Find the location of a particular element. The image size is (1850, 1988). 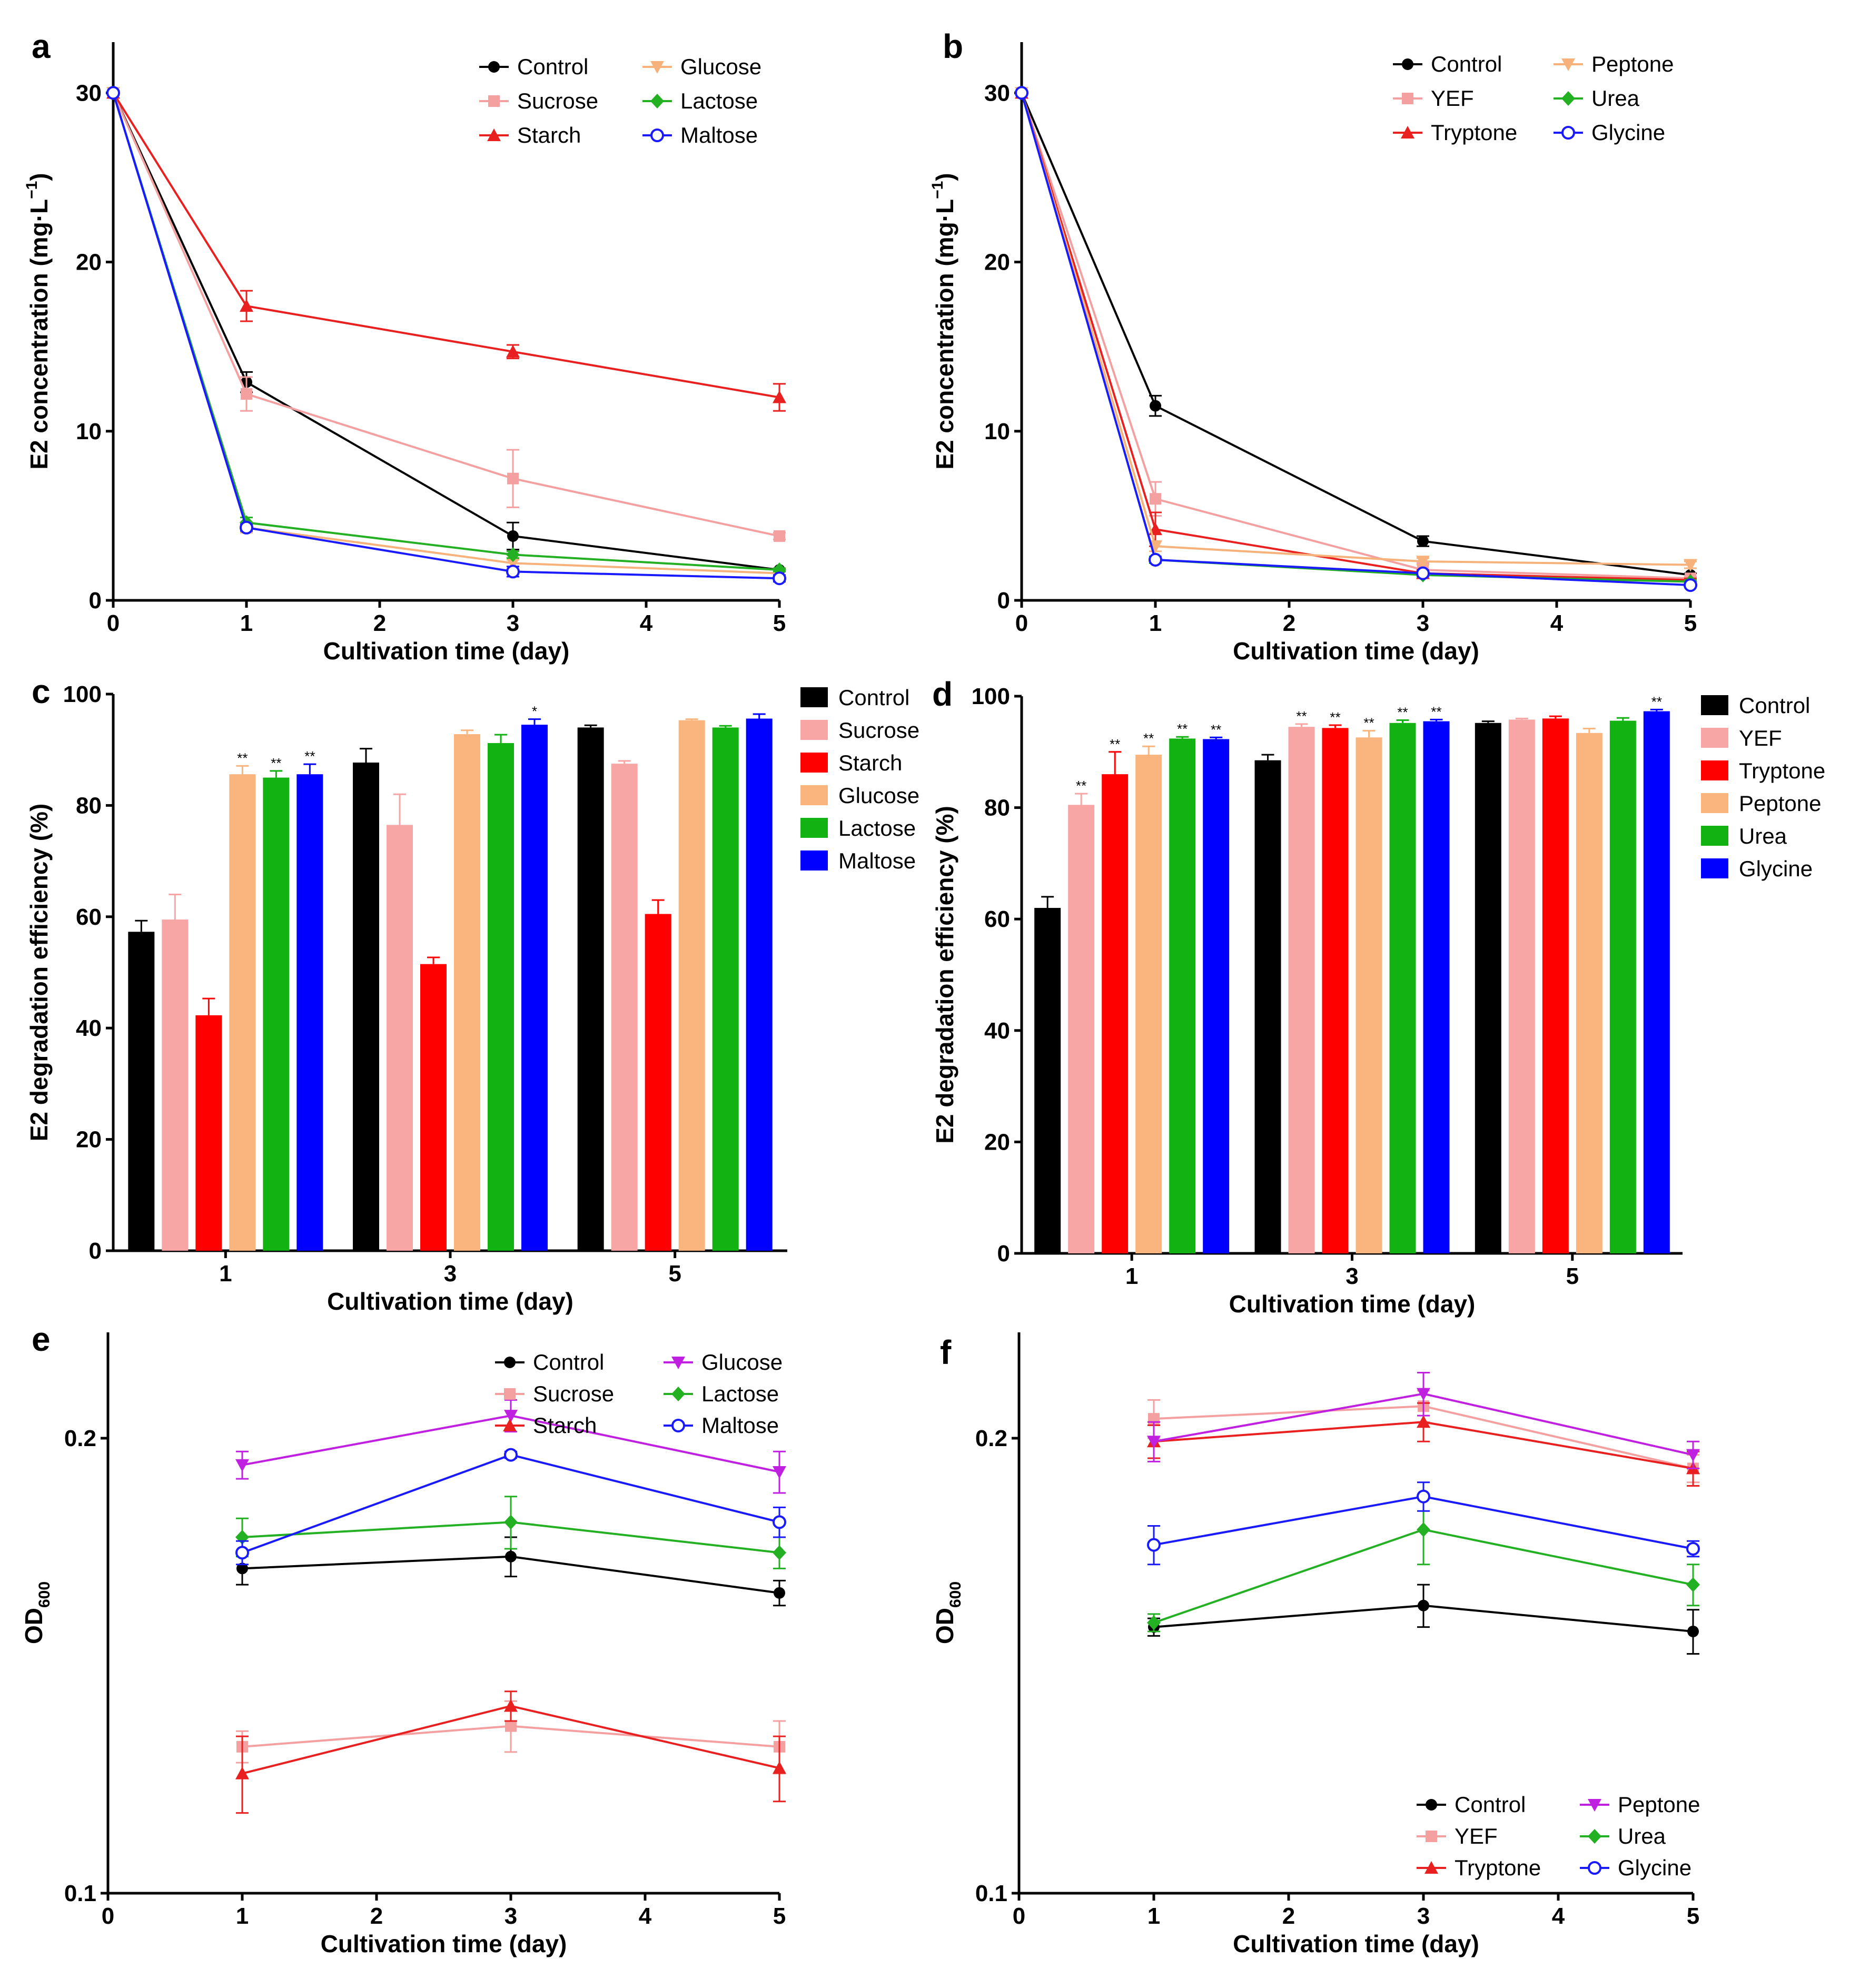

legend-item-sucrose: Sucrose is located at coordinates (554, 1394).